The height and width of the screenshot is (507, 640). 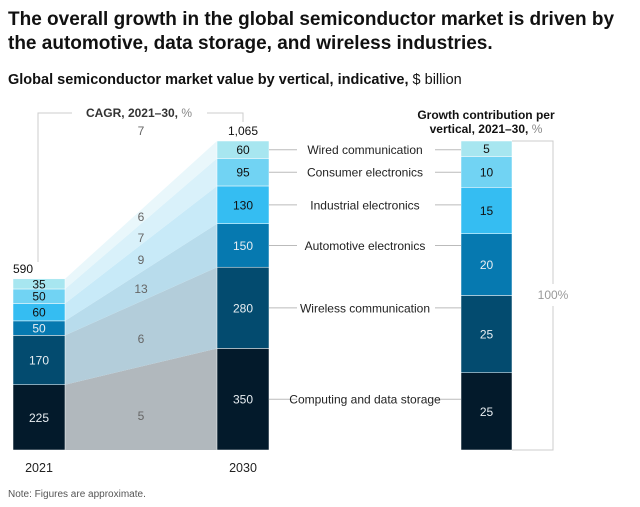 What do you see at coordinates (243, 468) in the screenshot?
I see `category-label: 2030` at bounding box center [243, 468].